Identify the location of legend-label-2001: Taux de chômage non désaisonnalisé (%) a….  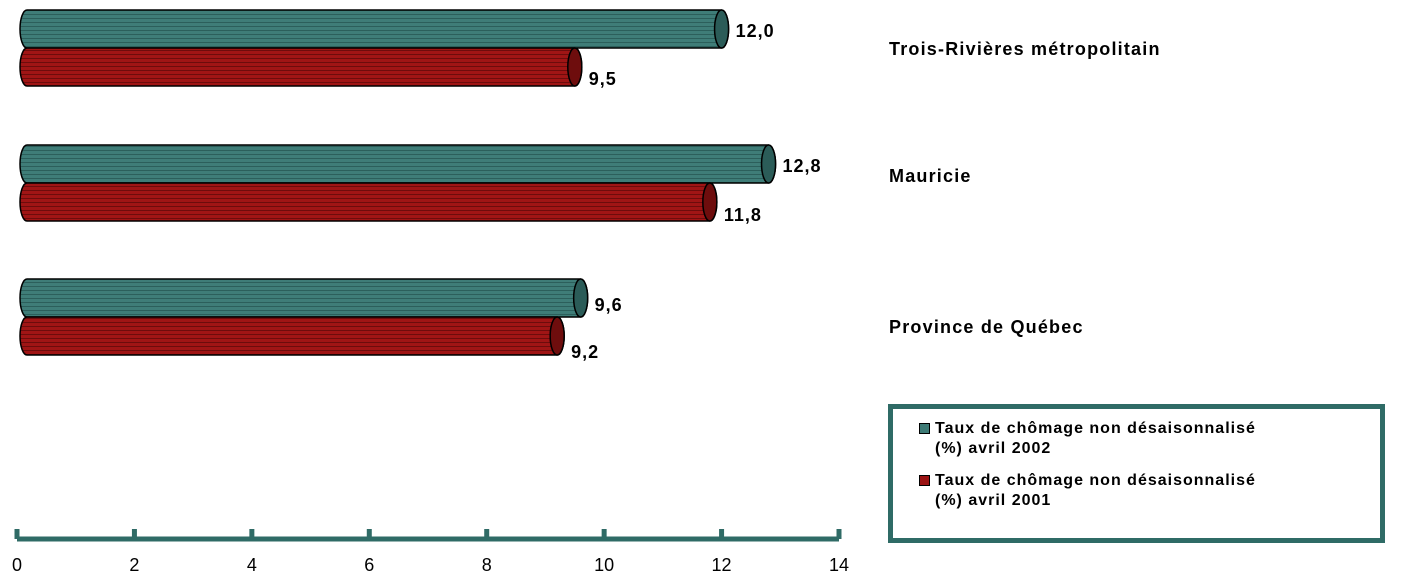
(1095, 490).